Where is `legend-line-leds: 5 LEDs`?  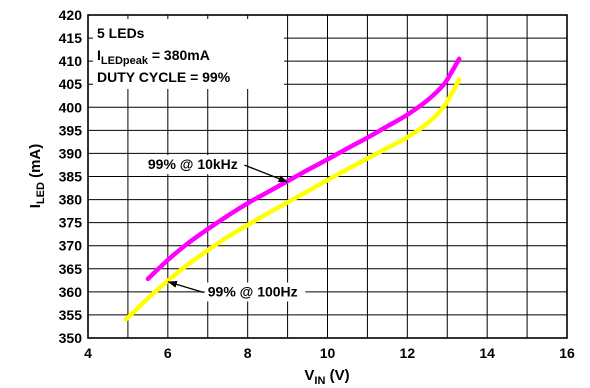
legend-line-leds: 5 LEDs is located at coordinates (121, 33).